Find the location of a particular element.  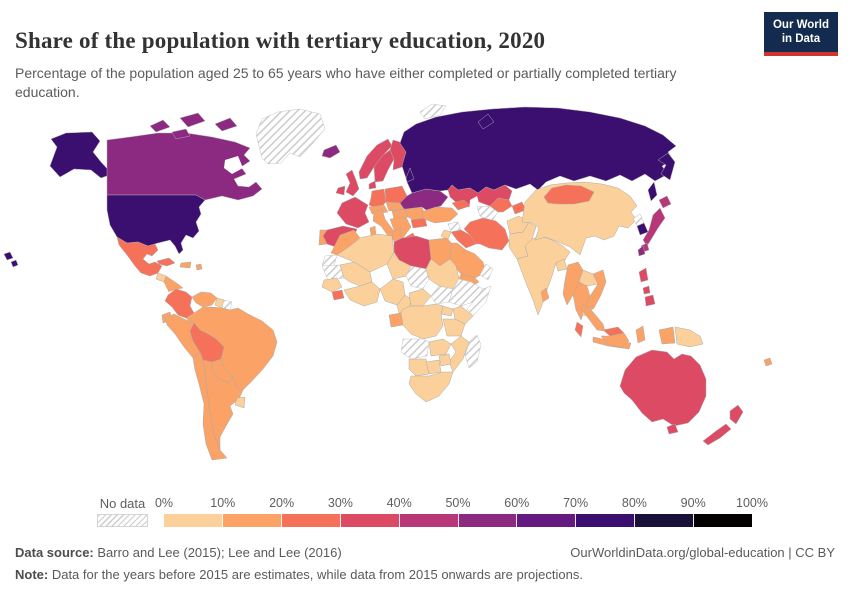

country-australia is located at coordinates (663, 388).